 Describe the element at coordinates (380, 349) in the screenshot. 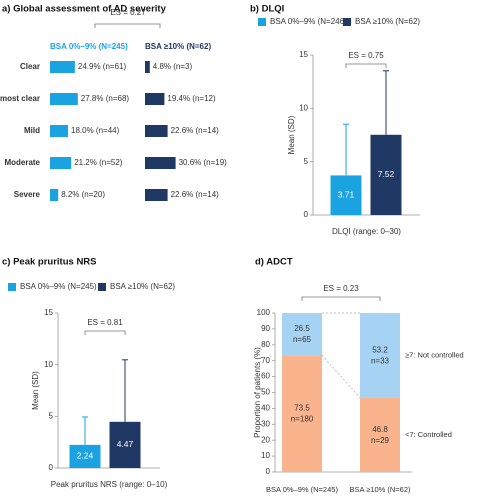

I see `value-label: 53.2` at that location.